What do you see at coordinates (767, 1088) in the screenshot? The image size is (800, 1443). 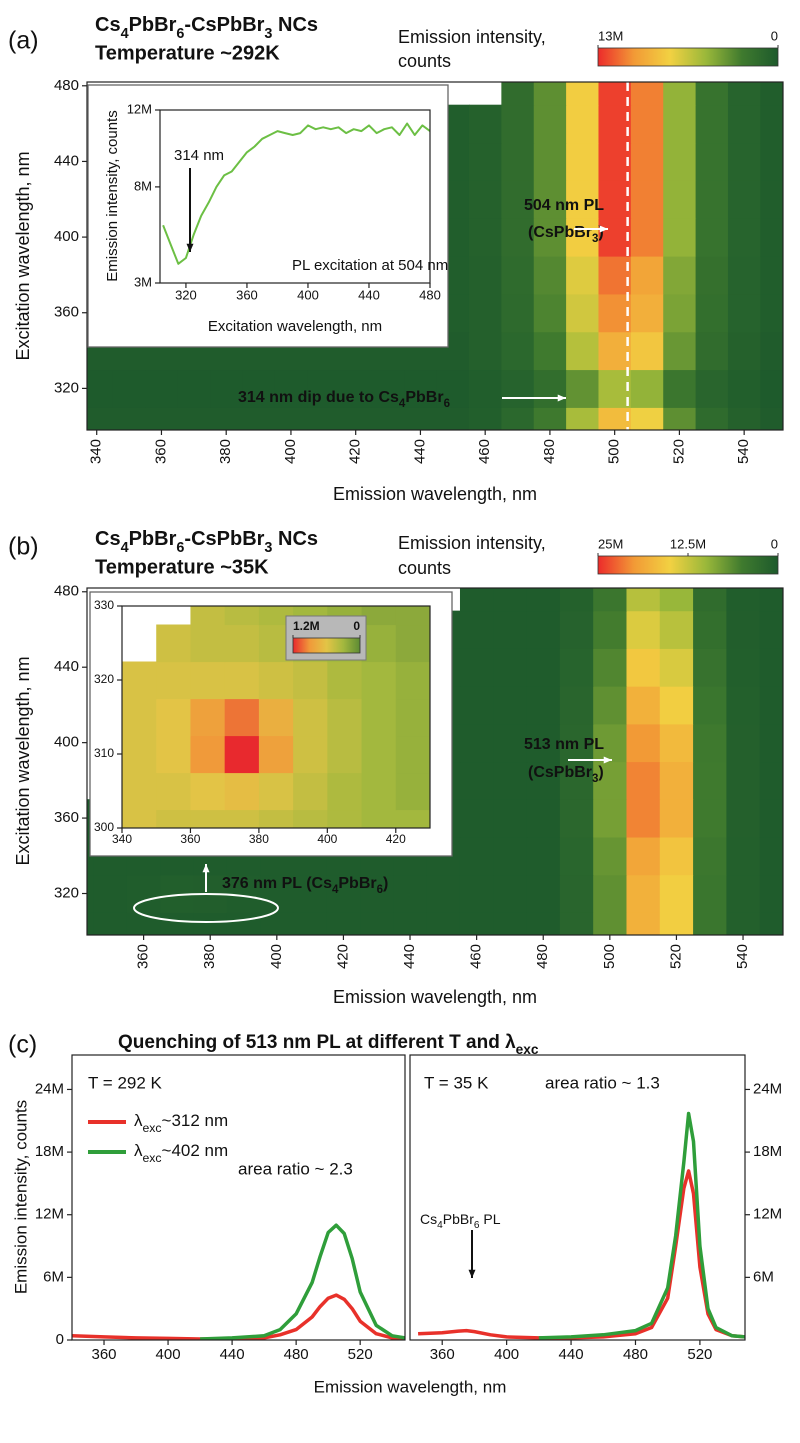 I see `y-tick-label: 24M` at bounding box center [767, 1088].